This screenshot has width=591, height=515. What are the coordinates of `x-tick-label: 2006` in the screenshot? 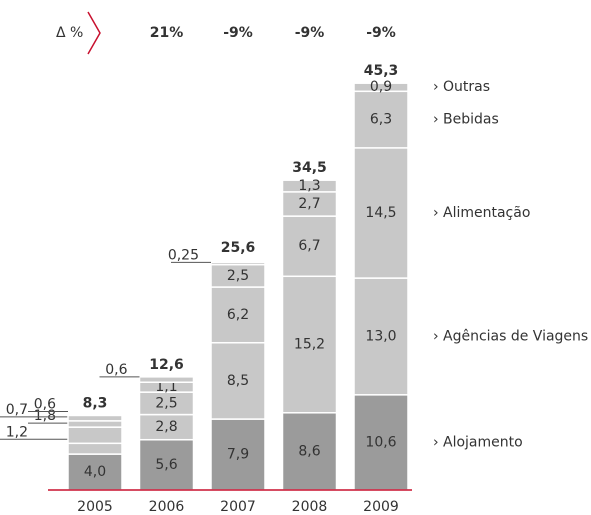 It's located at (167, 507).